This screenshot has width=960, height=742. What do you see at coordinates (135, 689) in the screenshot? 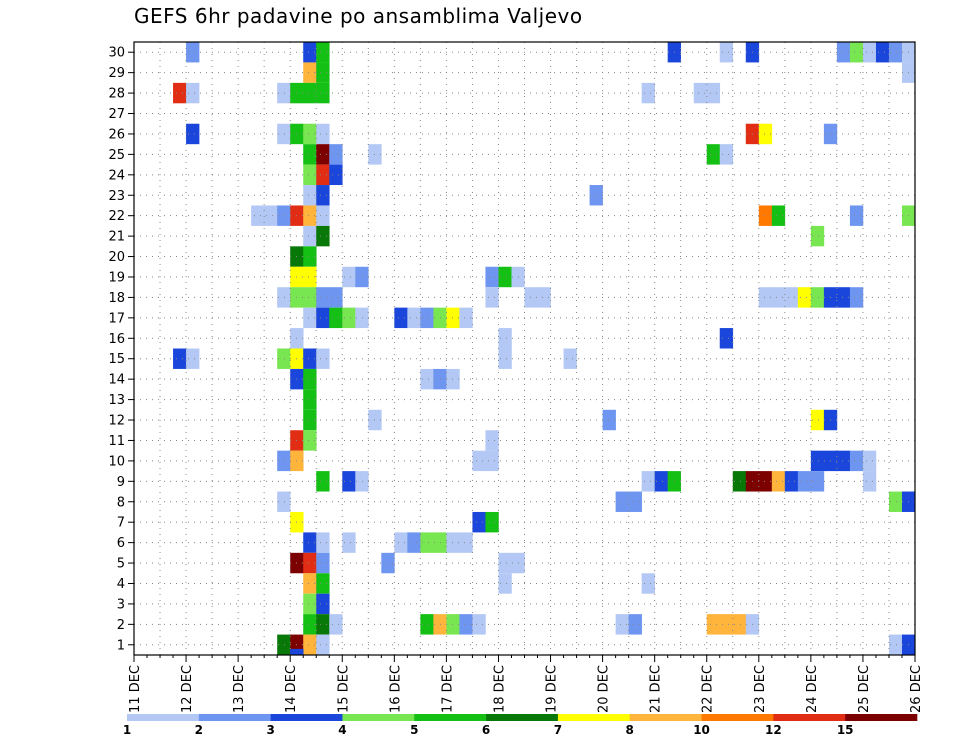
I see `x-tick-label: 11 DEC` at bounding box center [135, 689].